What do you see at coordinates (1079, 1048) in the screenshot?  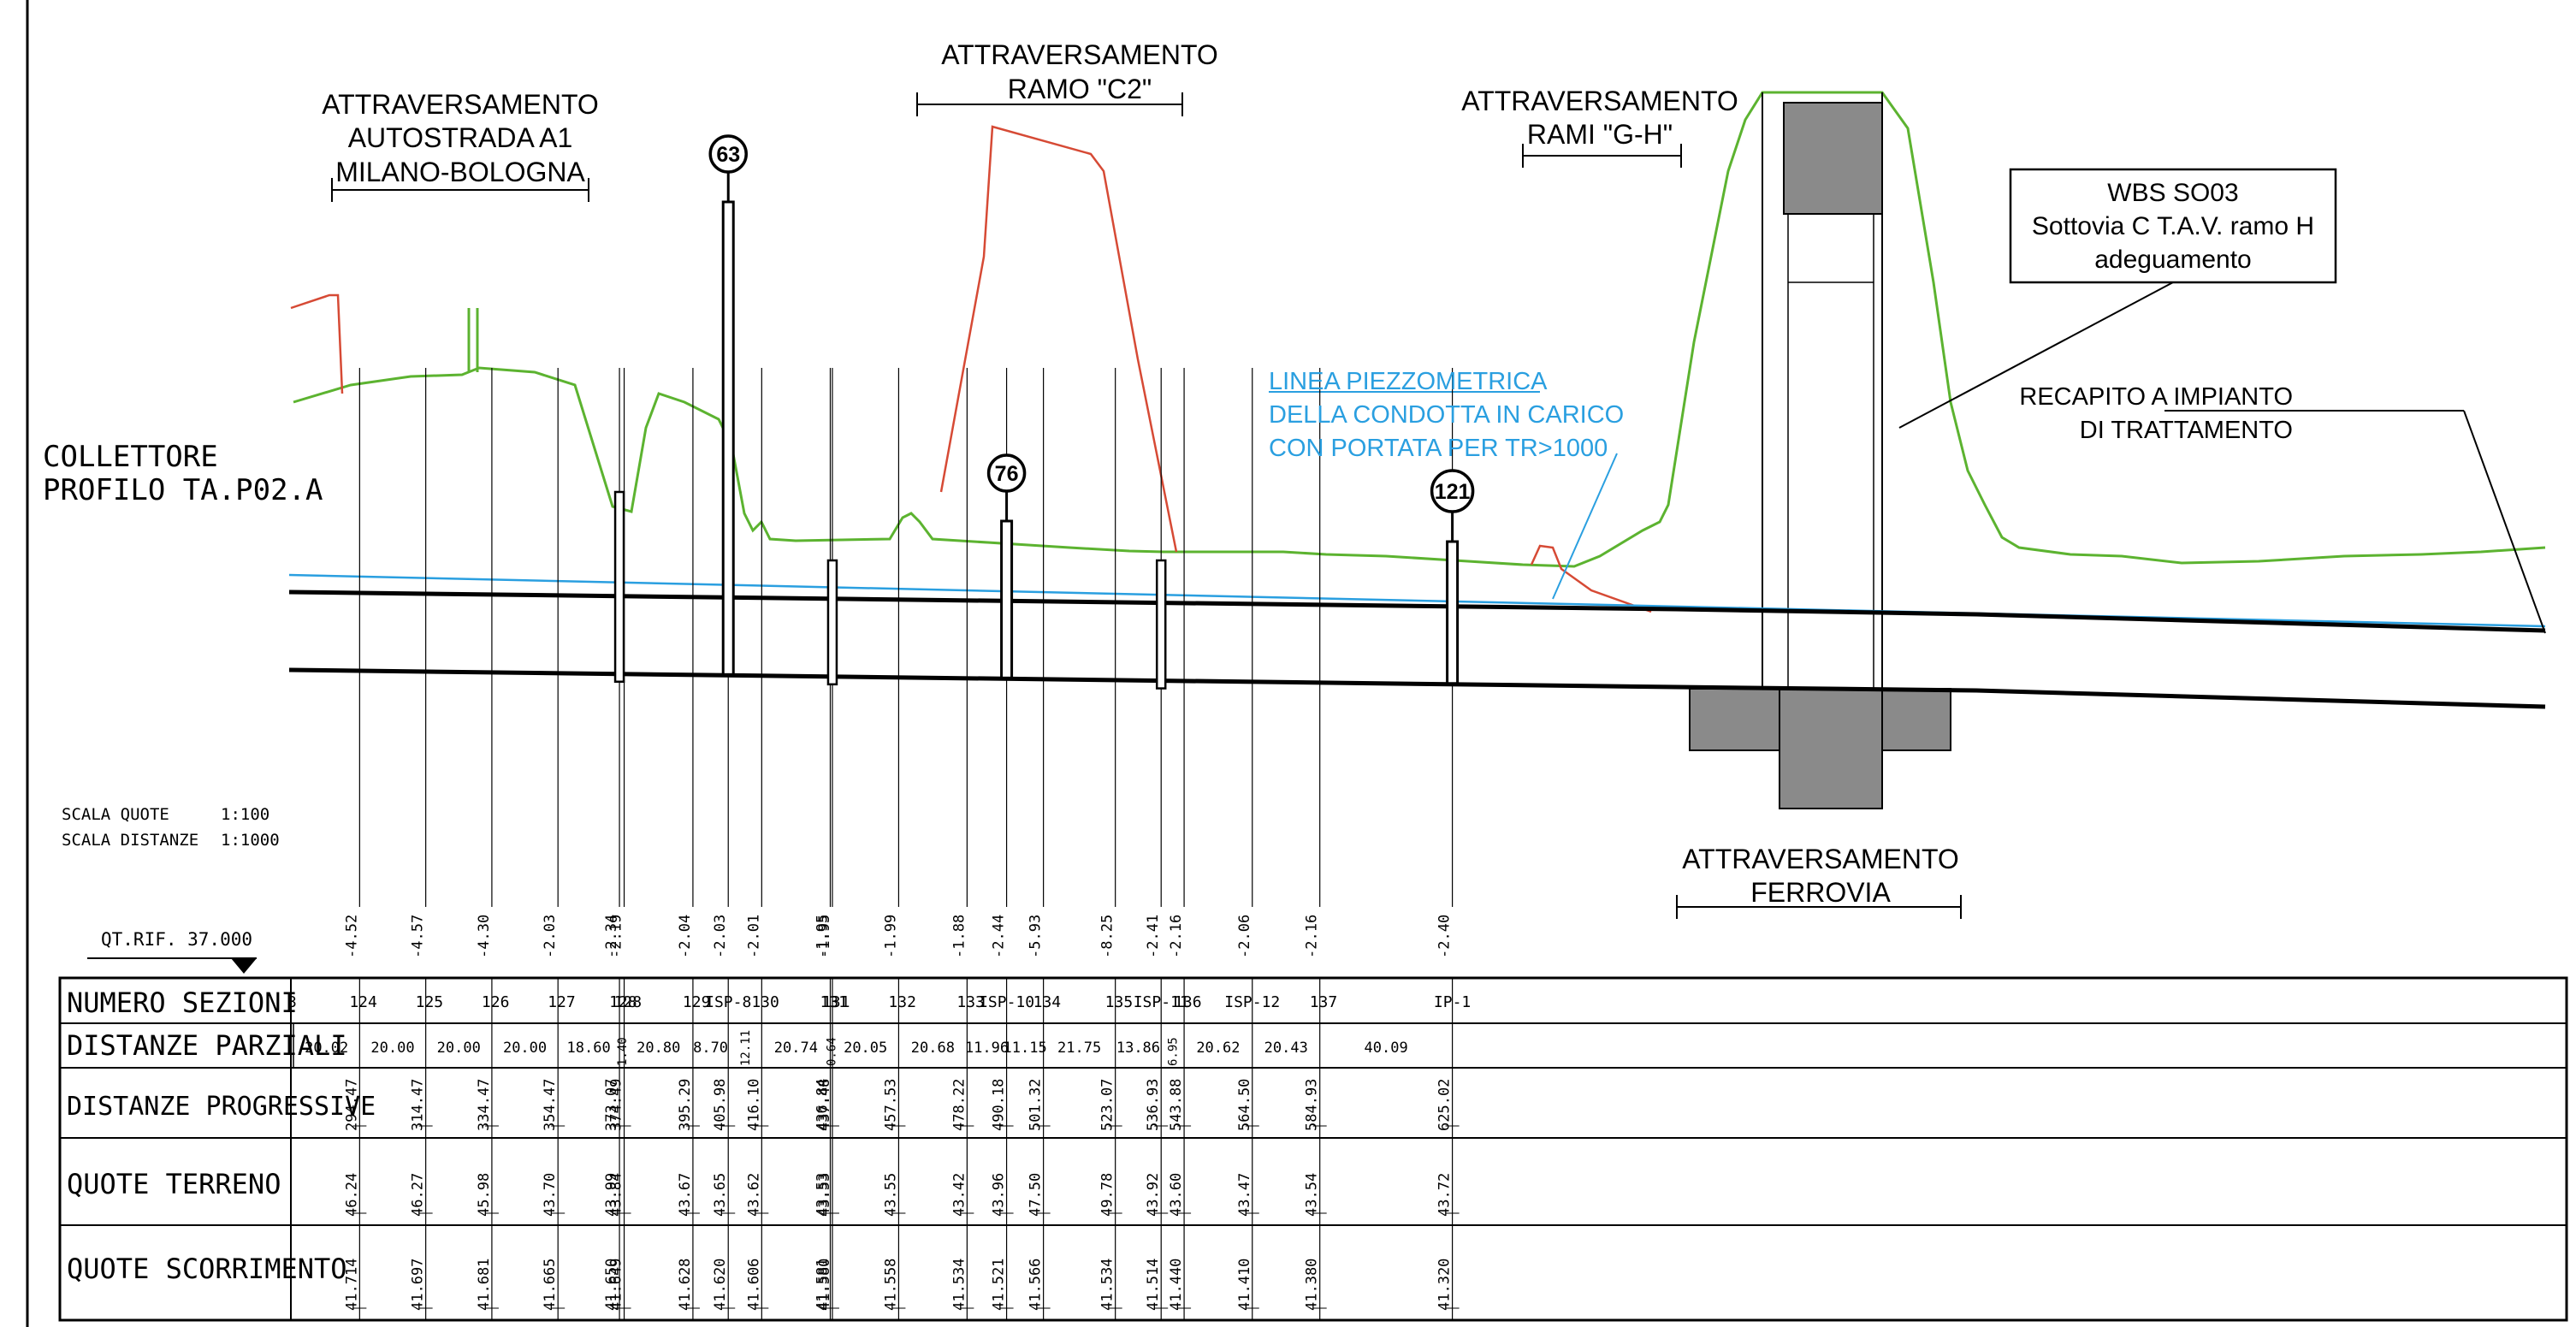 I see `partial-distance: 21.75` at bounding box center [1079, 1048].